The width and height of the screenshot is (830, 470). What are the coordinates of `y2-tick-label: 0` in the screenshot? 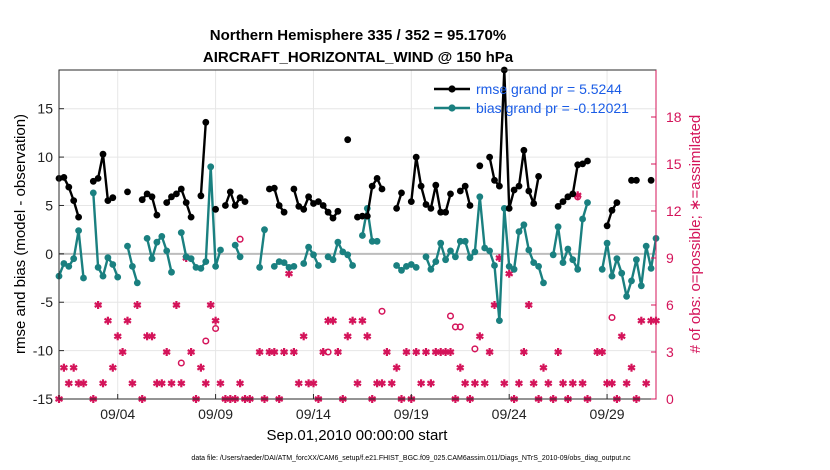 It's located at (670, 399).